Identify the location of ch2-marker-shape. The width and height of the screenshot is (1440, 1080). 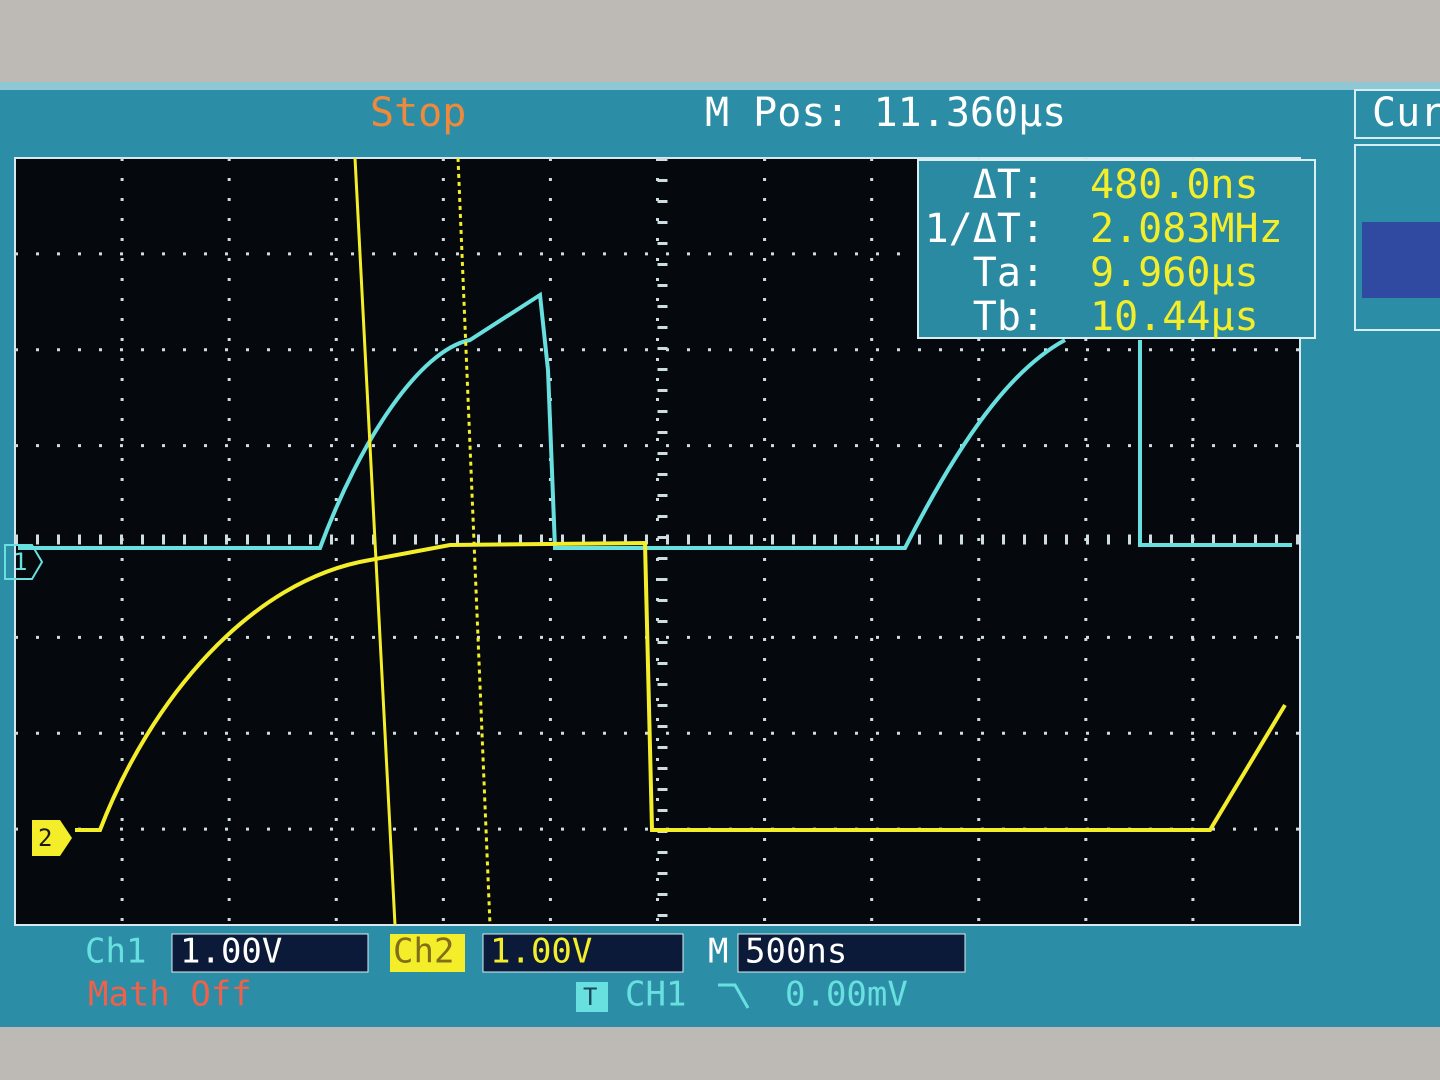
(52, 838).